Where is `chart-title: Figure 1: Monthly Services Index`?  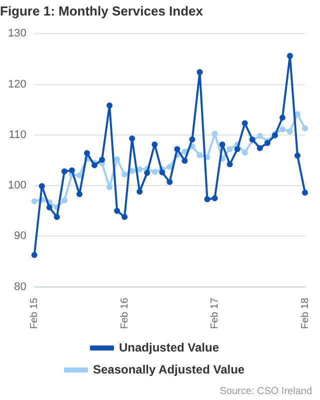 chart-title: Figure 1: Monthly Services Index is located at coordinates (102, 10).